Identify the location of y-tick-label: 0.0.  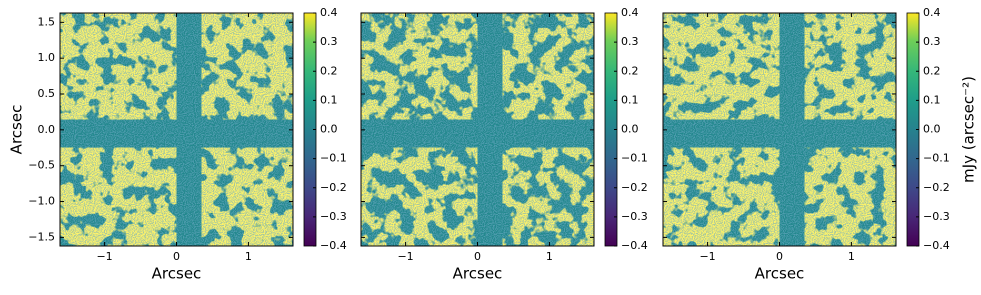
(47, 129).